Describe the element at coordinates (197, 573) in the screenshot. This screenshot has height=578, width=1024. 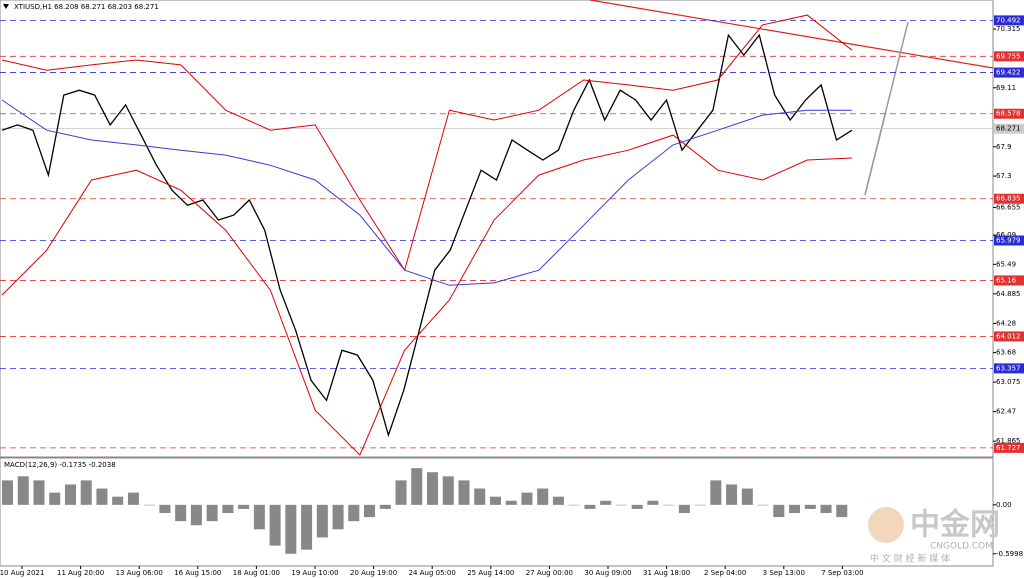
I see `x-tick-label: 16 Aug 15:00` at that location.